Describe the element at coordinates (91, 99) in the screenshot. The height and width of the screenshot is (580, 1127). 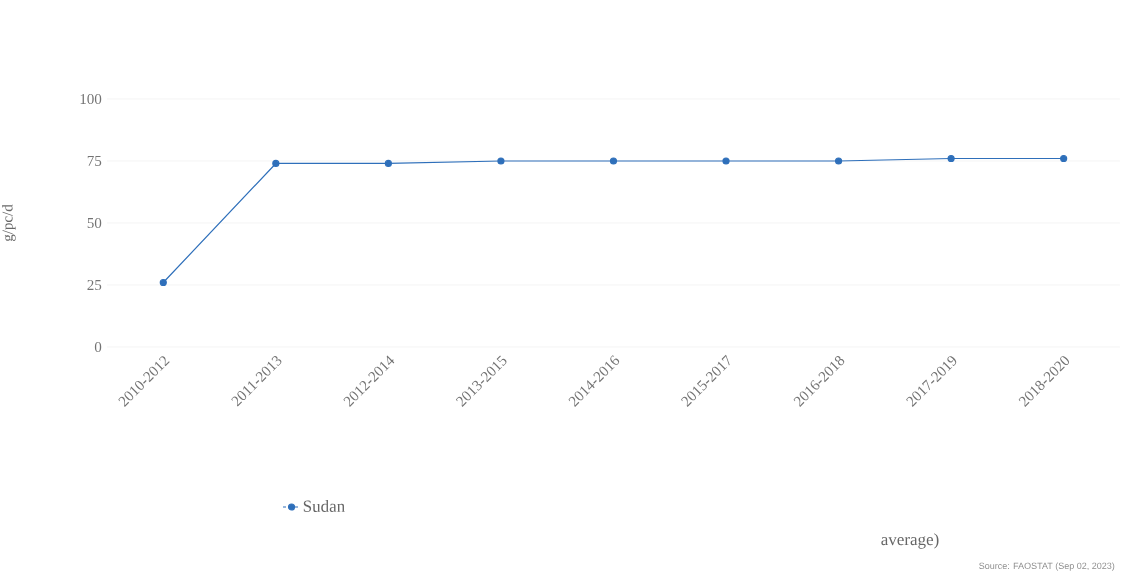
I see `y-tick-label: 100` at that location.